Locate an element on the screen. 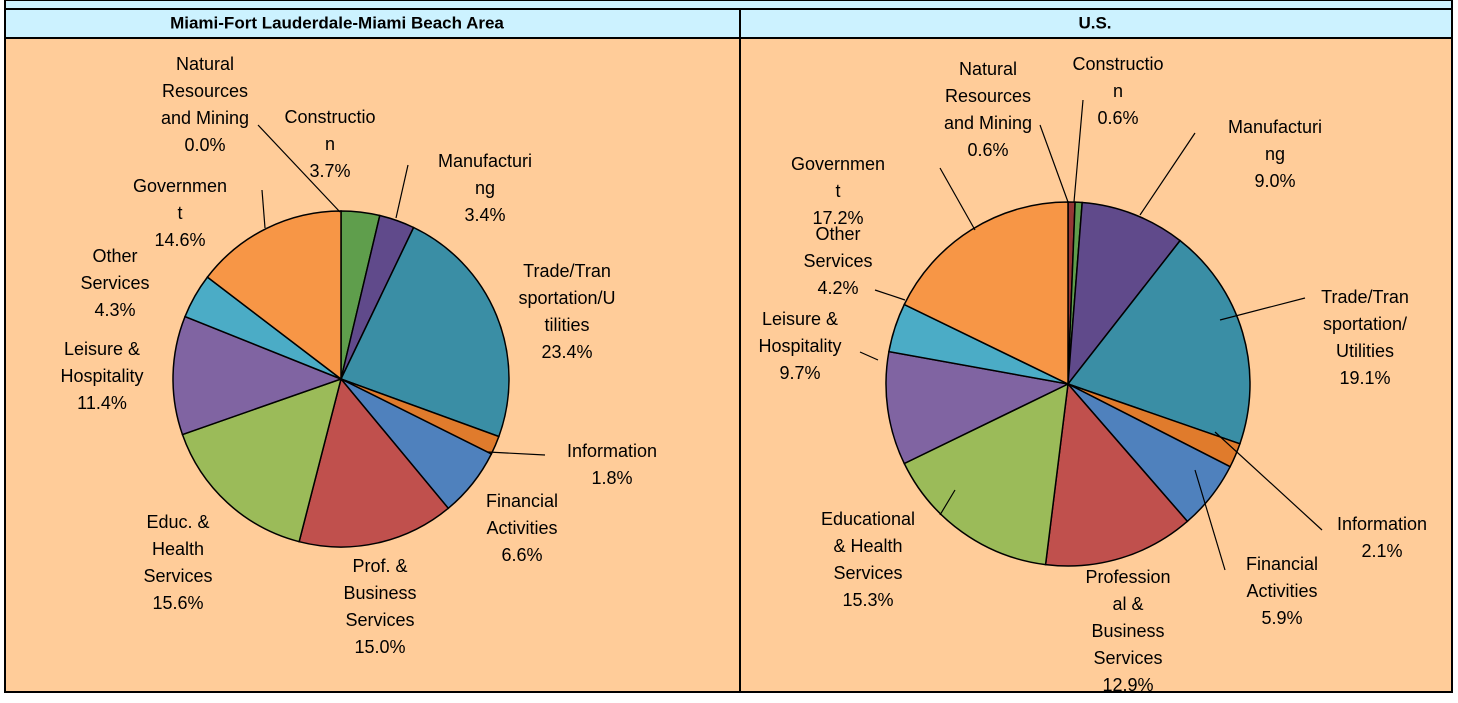 This screenshot has width=1458, height=703. slice-value-label: 1.8% is located at coordinates (611, 478).